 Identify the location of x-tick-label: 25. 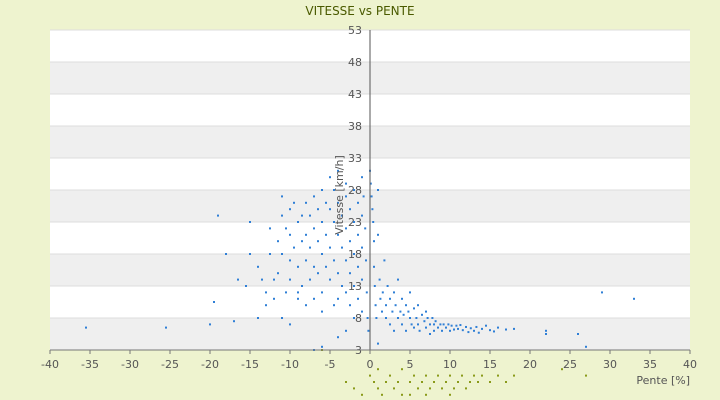
(570, 364).